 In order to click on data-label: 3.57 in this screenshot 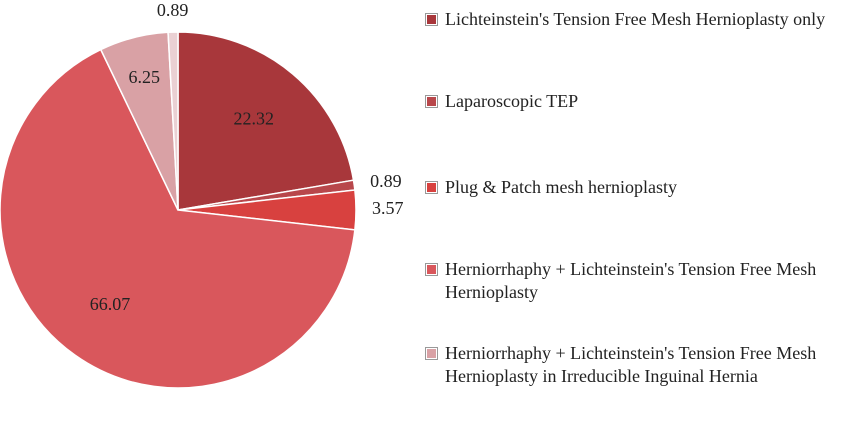, I will do `click(388, 208)`.